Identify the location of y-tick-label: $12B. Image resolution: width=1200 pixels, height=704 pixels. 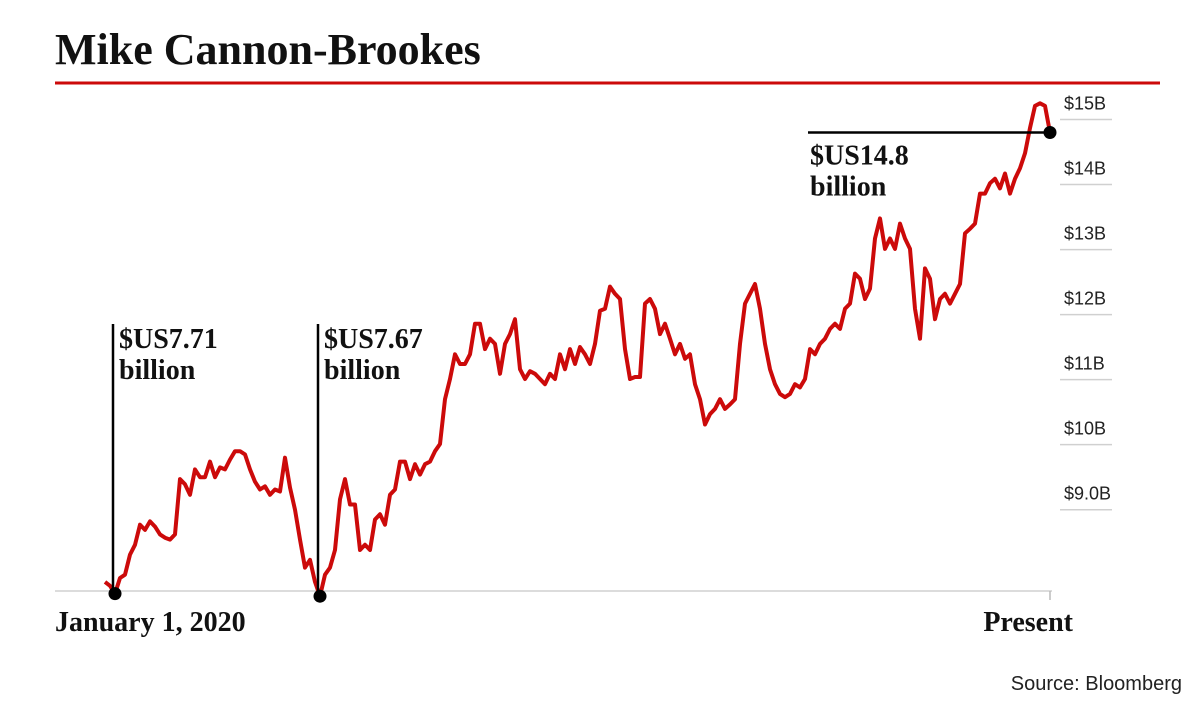
(1085, 299).